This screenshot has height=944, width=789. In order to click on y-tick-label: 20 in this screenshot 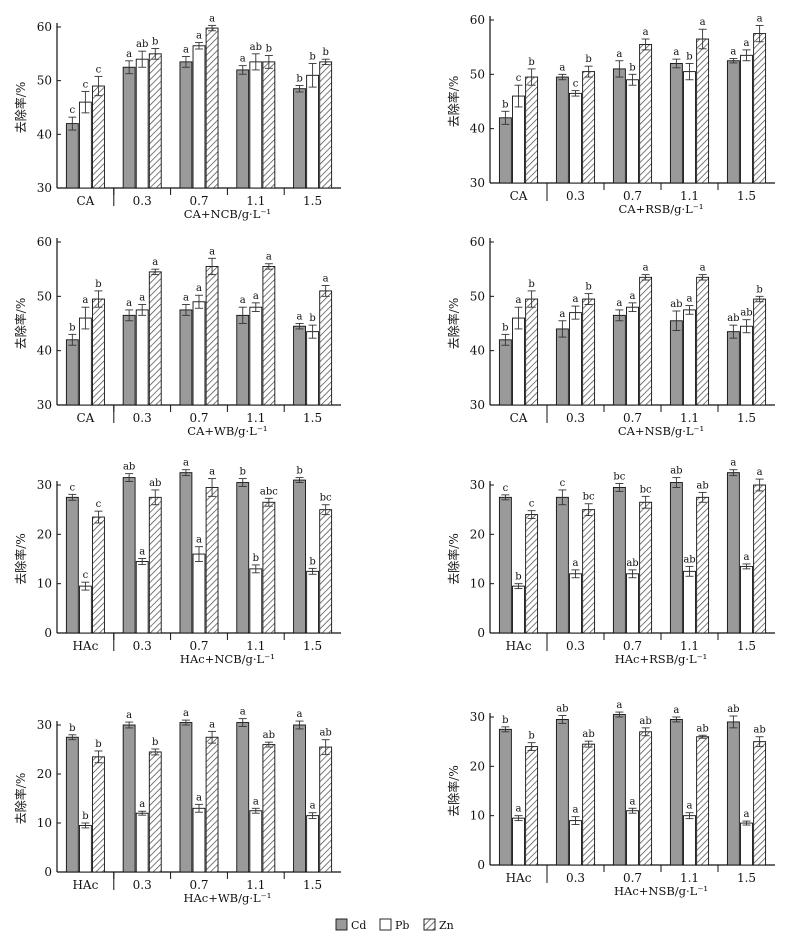, I will do `click(477, 766)`.